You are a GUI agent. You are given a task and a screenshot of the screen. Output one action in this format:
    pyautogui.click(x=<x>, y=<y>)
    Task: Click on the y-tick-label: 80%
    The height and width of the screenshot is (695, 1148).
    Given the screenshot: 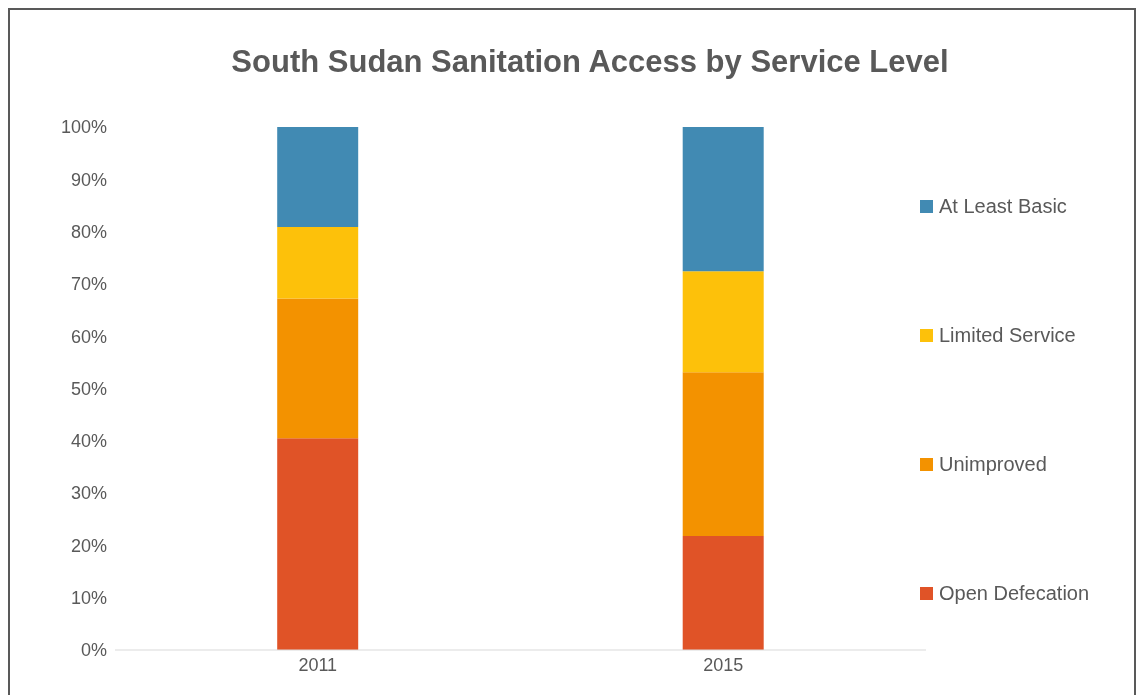 What is the action you would take?
    pyautogui.click(x=88, y=231)
    